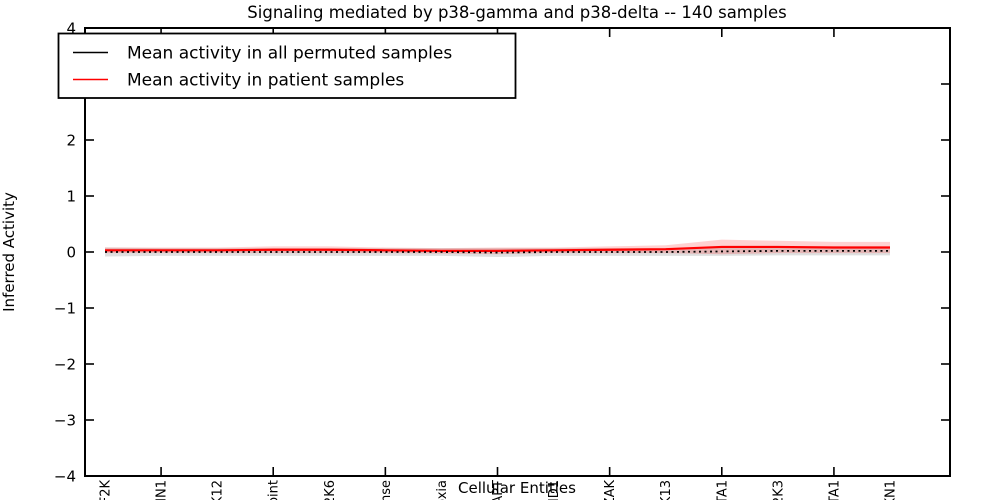  I want to click on y-axis-label: Inferred Activity, so click(9, 252).